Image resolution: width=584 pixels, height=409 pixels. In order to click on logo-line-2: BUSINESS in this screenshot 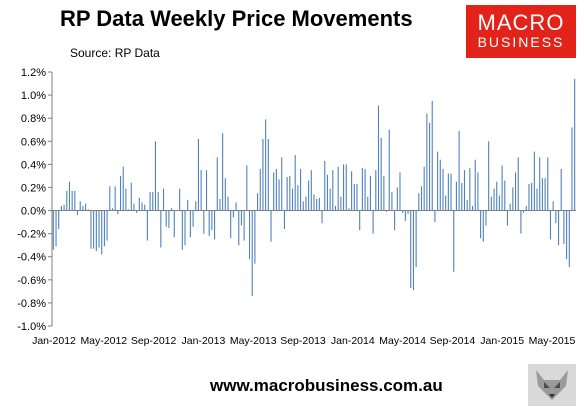, I will do `click(521, 42)`.